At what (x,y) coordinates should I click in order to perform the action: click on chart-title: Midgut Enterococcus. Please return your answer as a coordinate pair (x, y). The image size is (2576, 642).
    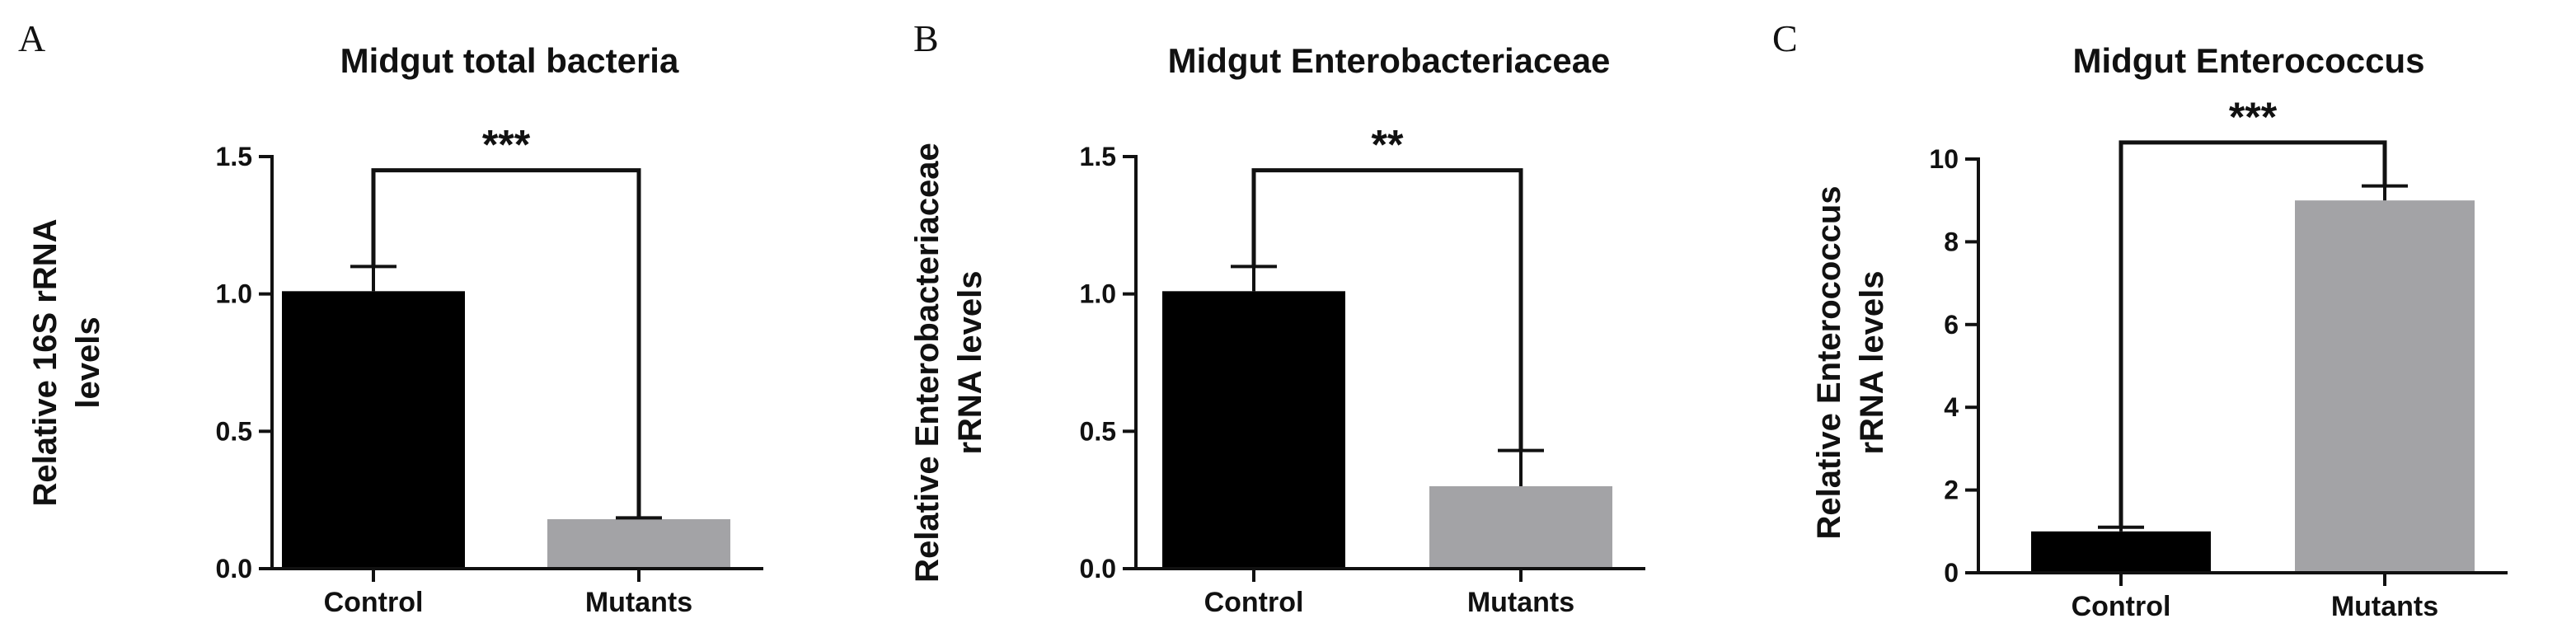
    Looking at the image, I should click on (2248, 60).